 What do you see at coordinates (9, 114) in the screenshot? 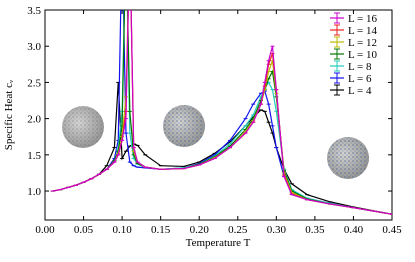
I see `y-axis-label: Specific Heat cᵥ` at bounding box center [9, 114].